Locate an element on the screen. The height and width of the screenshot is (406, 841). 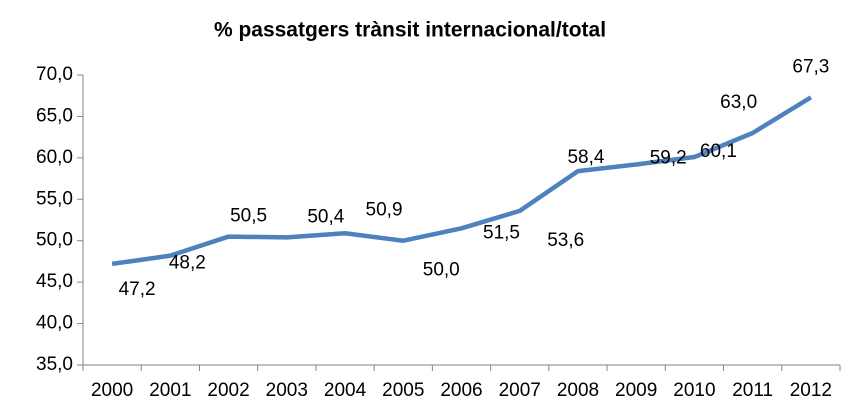
y-tick-label: 65,0 is located at coordinates (54, 115).